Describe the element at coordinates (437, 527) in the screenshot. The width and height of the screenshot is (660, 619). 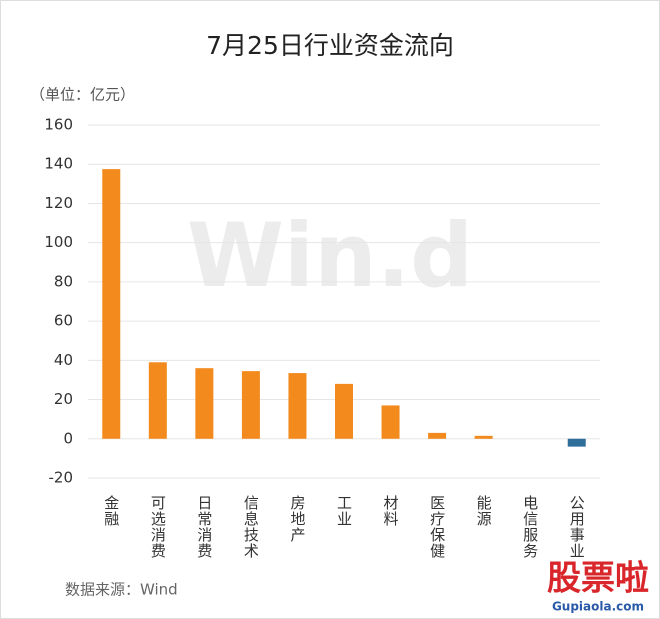
I see `x-tick-label: 医疗保健` at that location.